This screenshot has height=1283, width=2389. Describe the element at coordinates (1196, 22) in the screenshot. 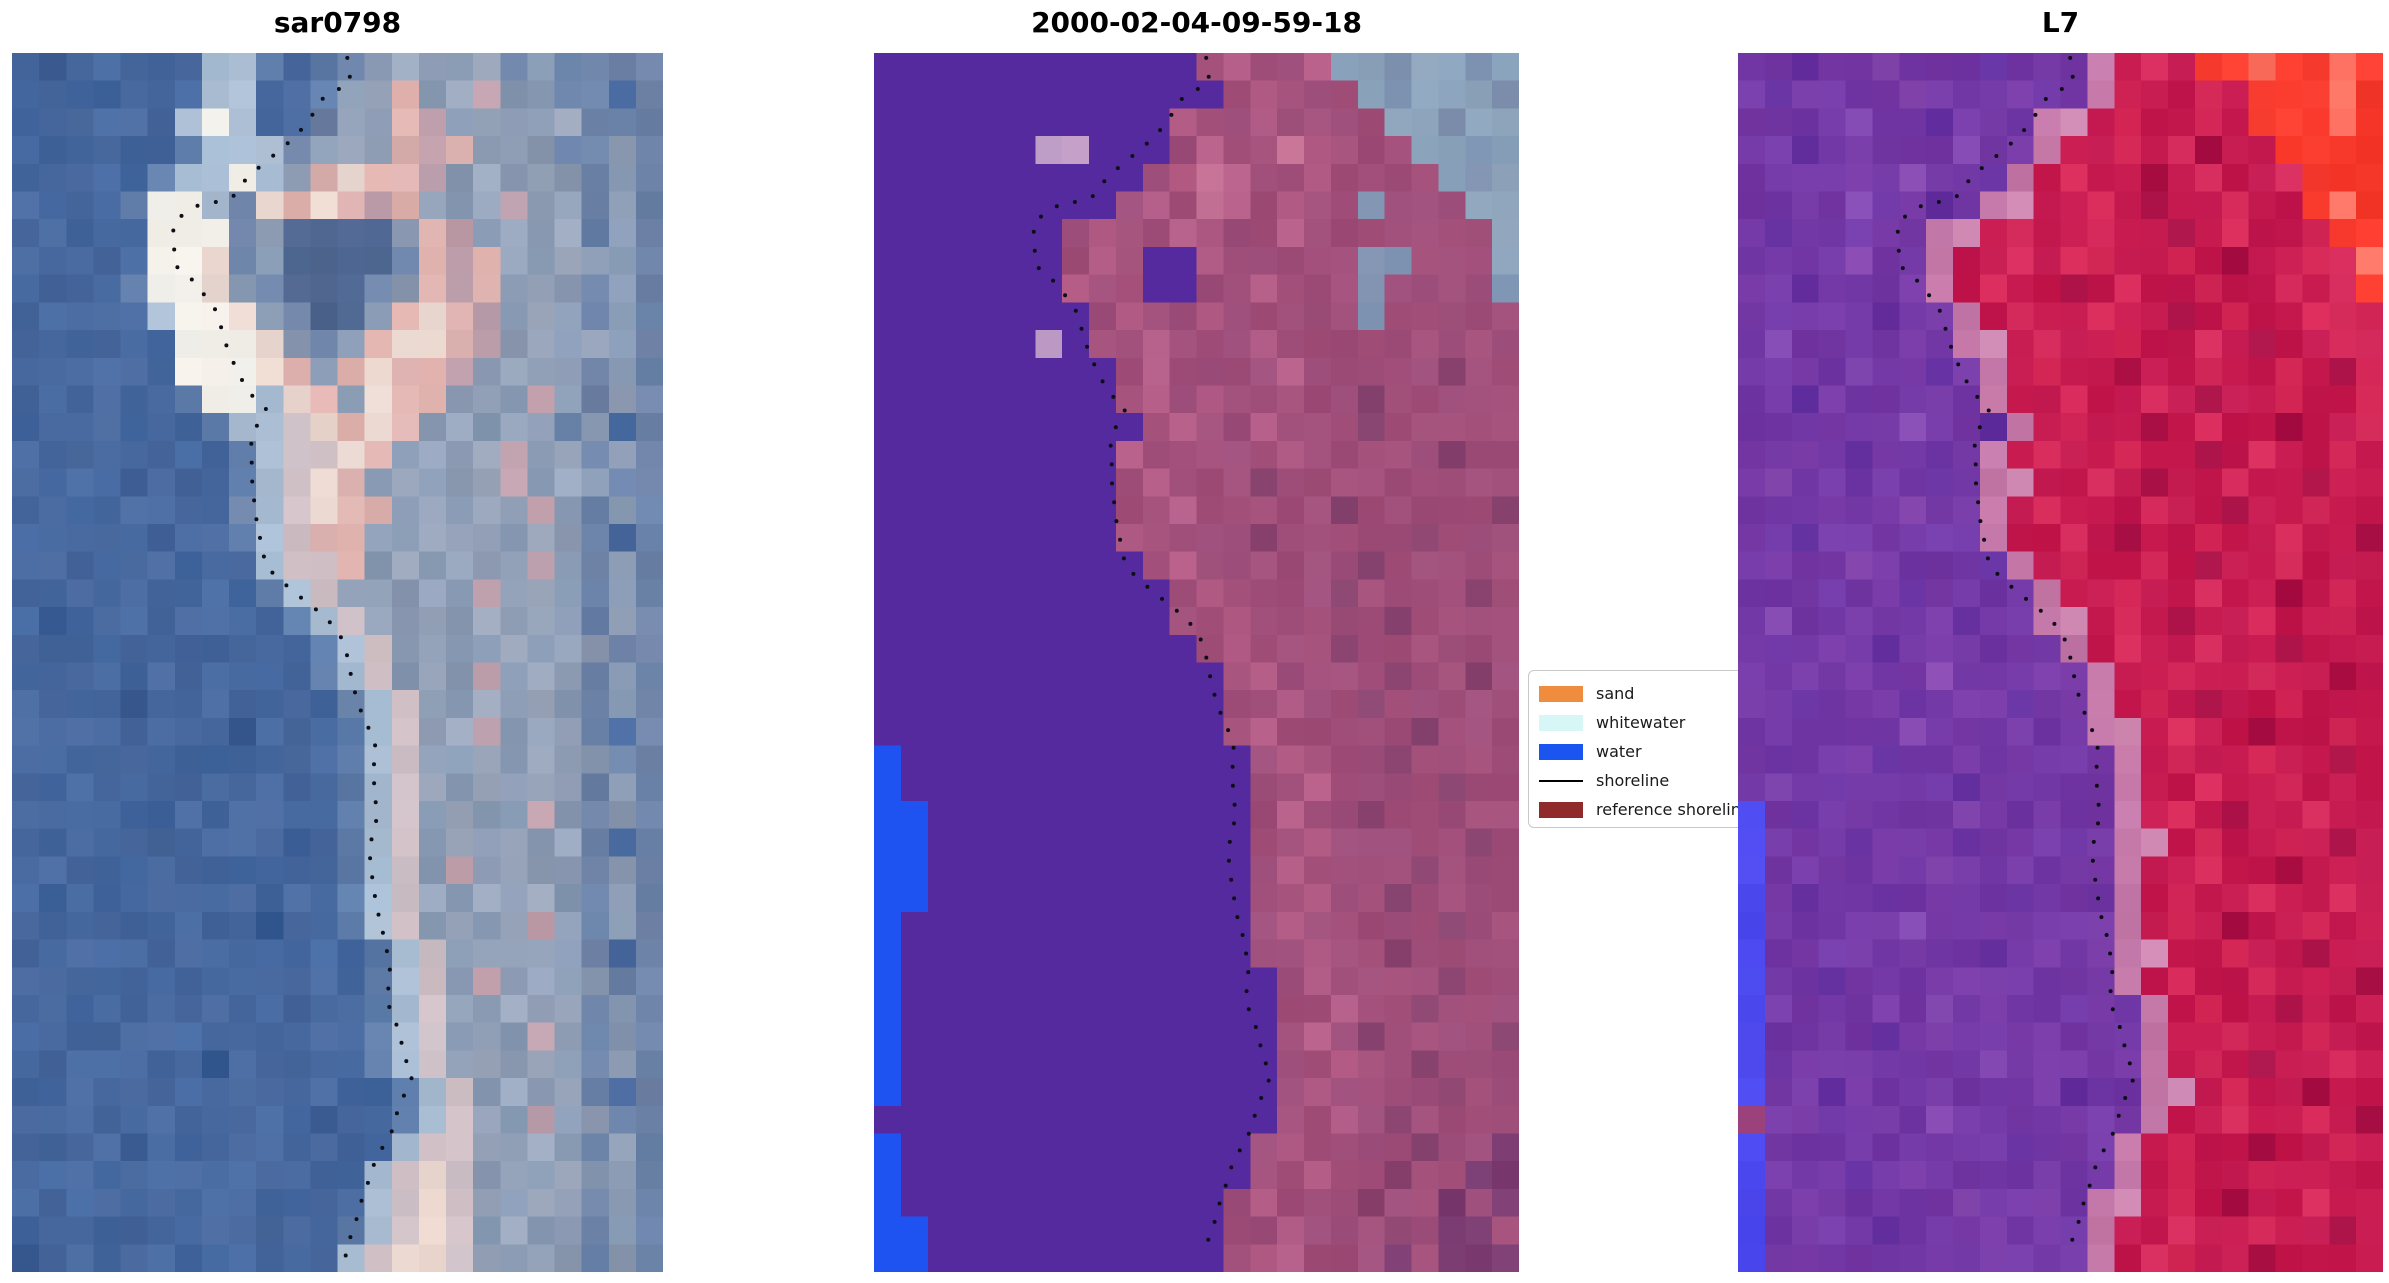

I see `panel-title-classified: 2000-02-04-09-59-18` at that location.